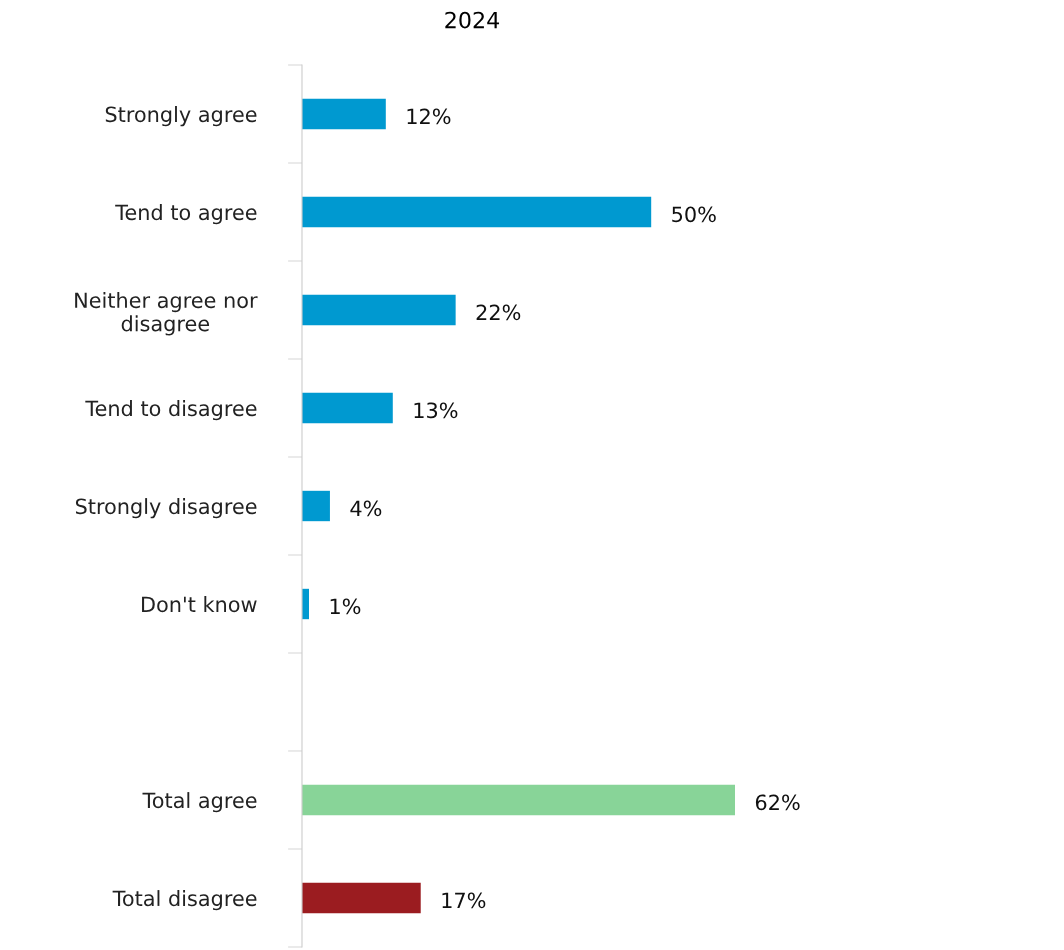 This screenshot has height=950, width=1064. I want to click on data-label: 22%, so click(498, 312).